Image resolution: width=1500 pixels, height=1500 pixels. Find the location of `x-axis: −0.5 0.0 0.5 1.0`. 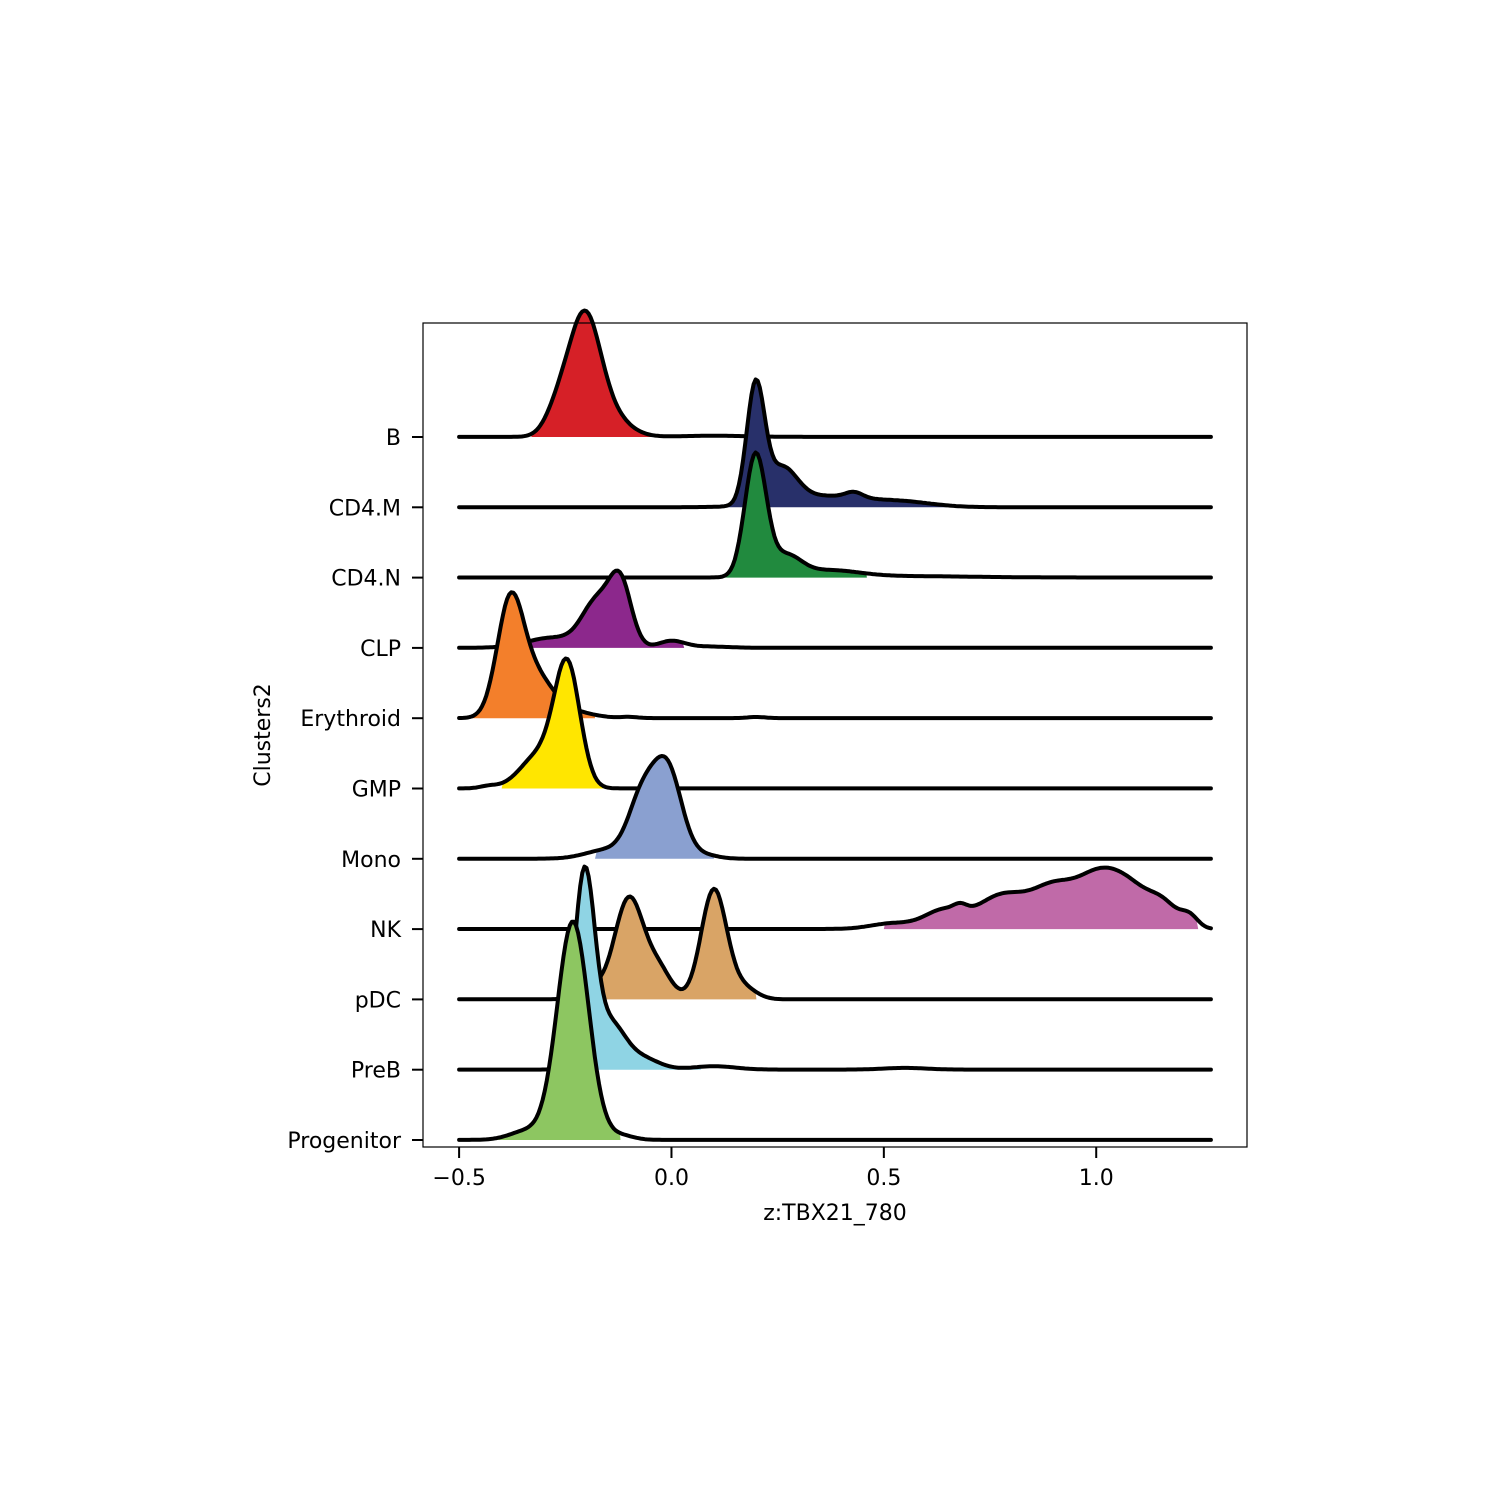

x-axis: −0.5 0.0 0.5 1.0 is located at coordinates (773, 1169).